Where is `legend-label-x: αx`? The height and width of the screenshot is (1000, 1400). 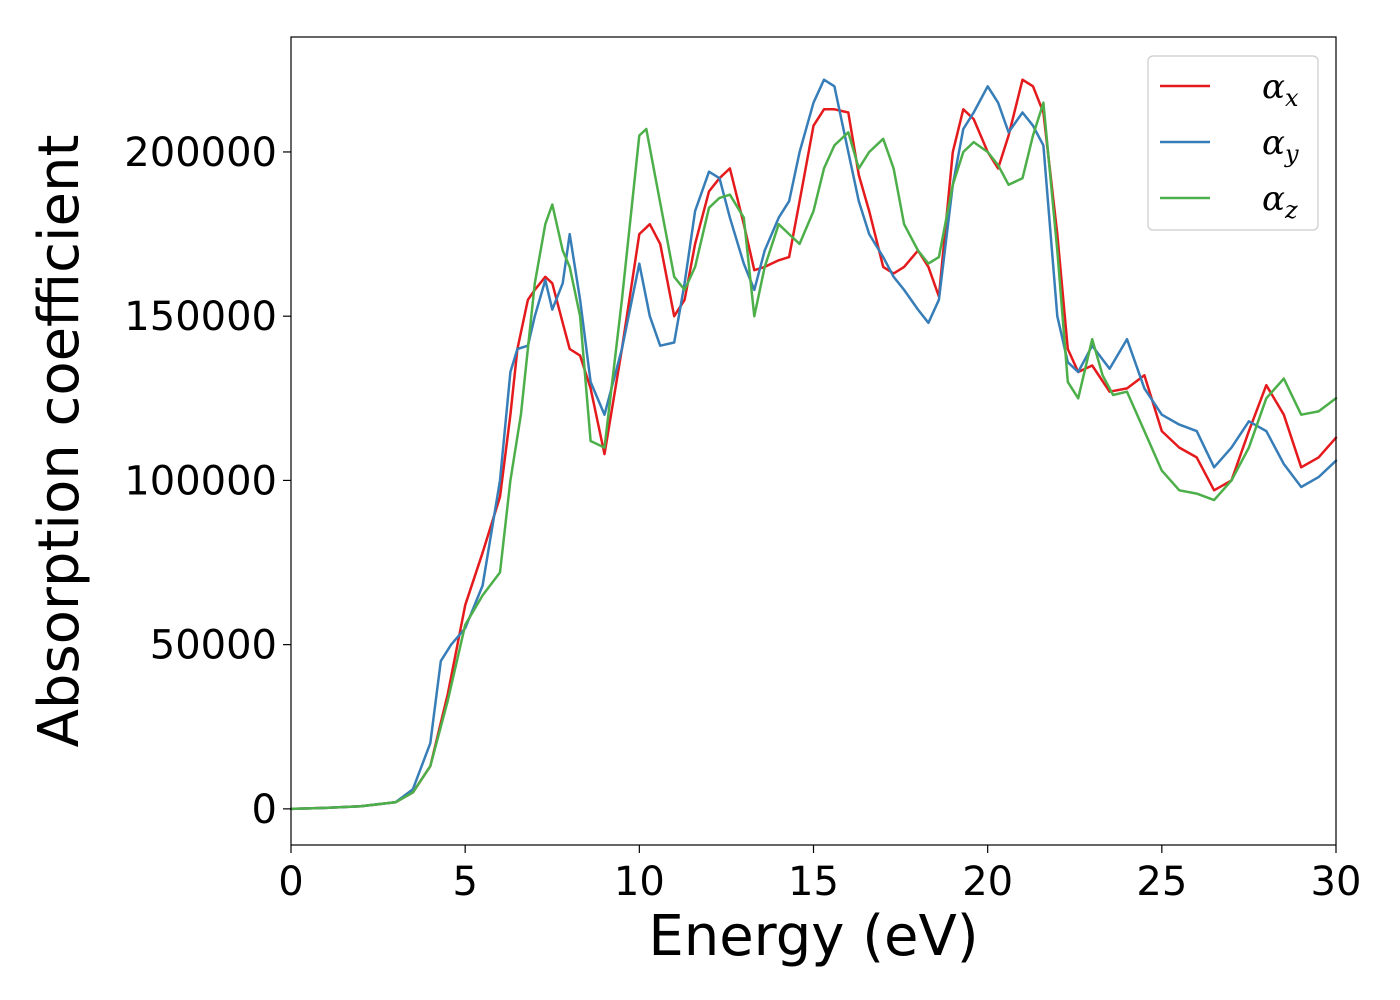 legend-label-x: αx is located at coordinates (1280, 89).